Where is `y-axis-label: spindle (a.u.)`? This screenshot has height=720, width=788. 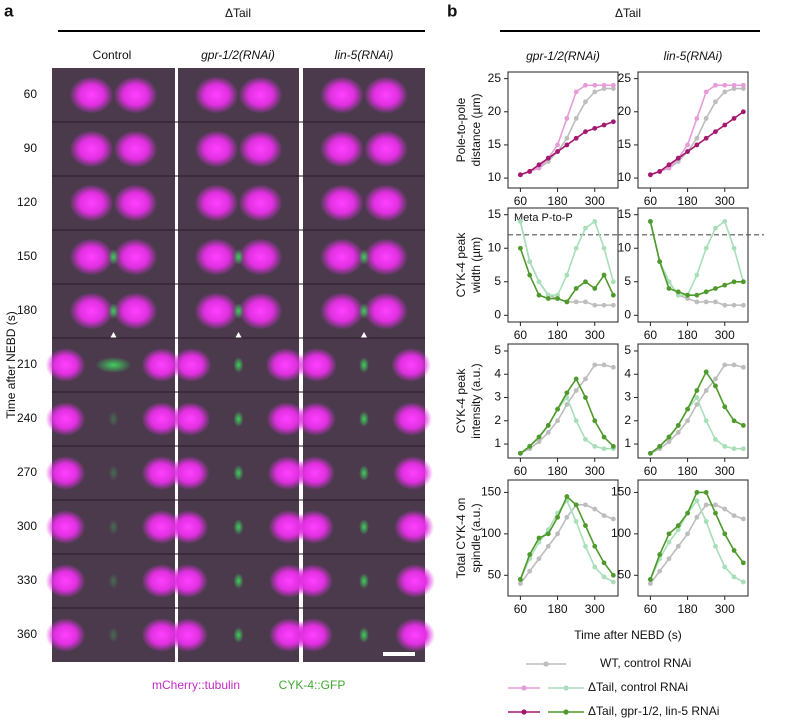
y-axis-label: spindle (a.u.) is located at coordinates (476, 537).